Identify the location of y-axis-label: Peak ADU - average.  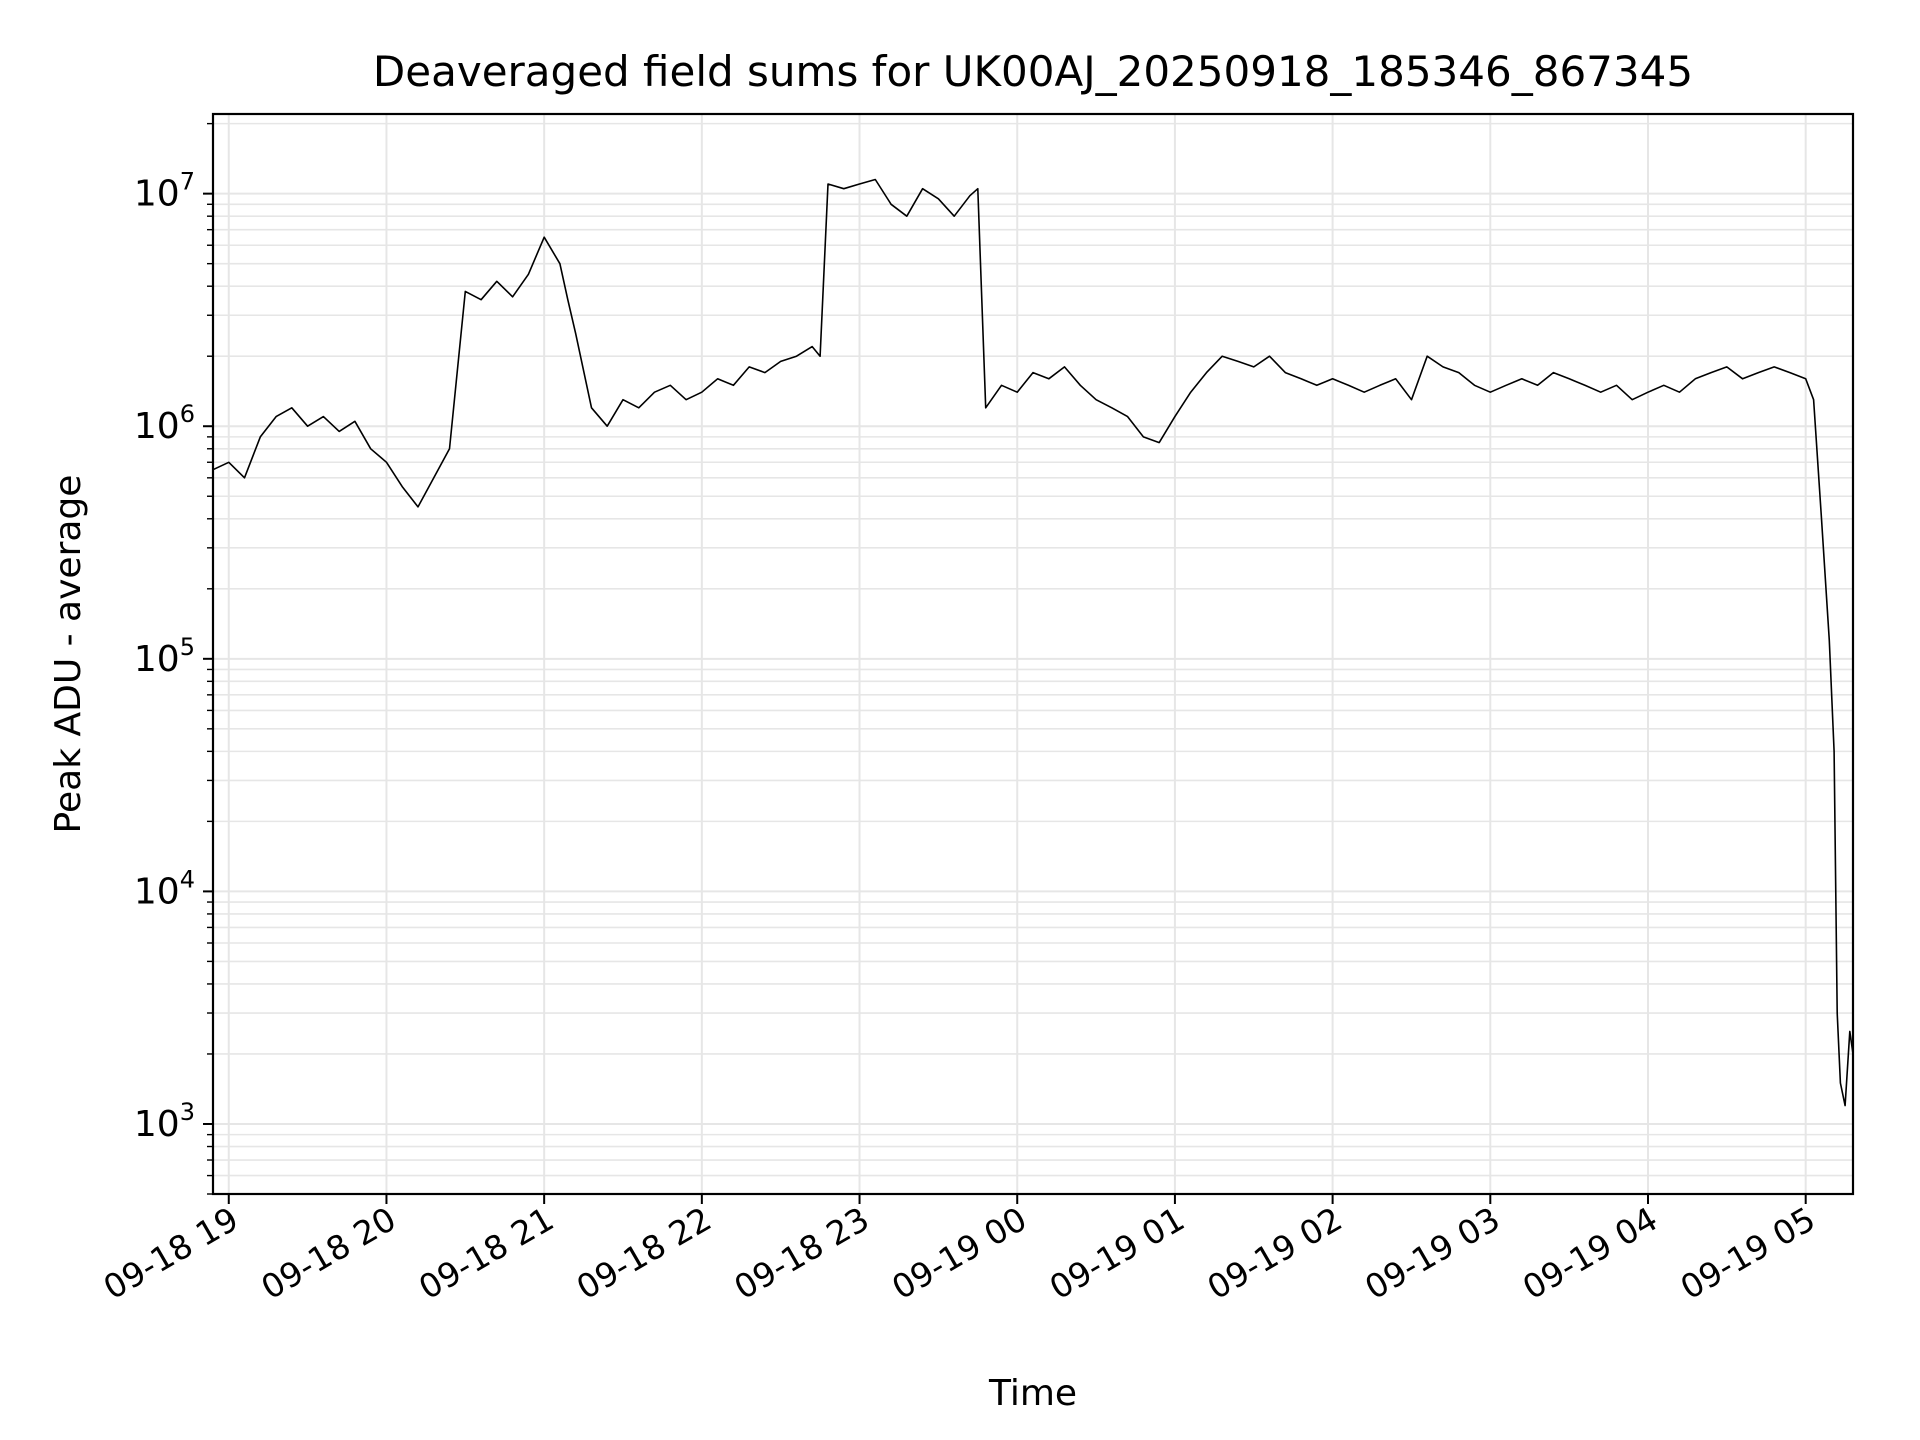
(68, 654).